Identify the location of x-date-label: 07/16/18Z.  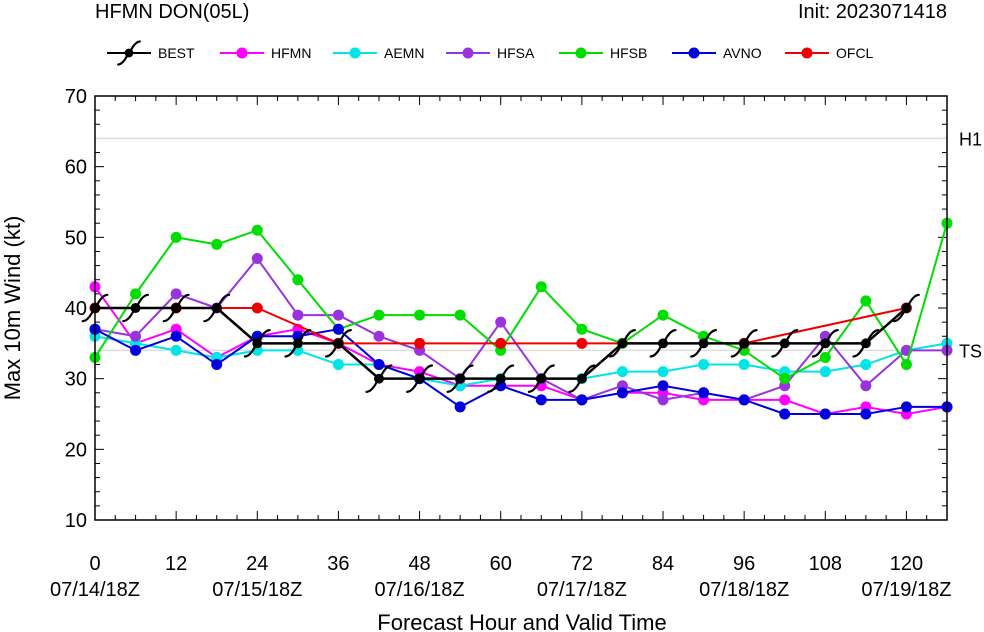
(420, 590).